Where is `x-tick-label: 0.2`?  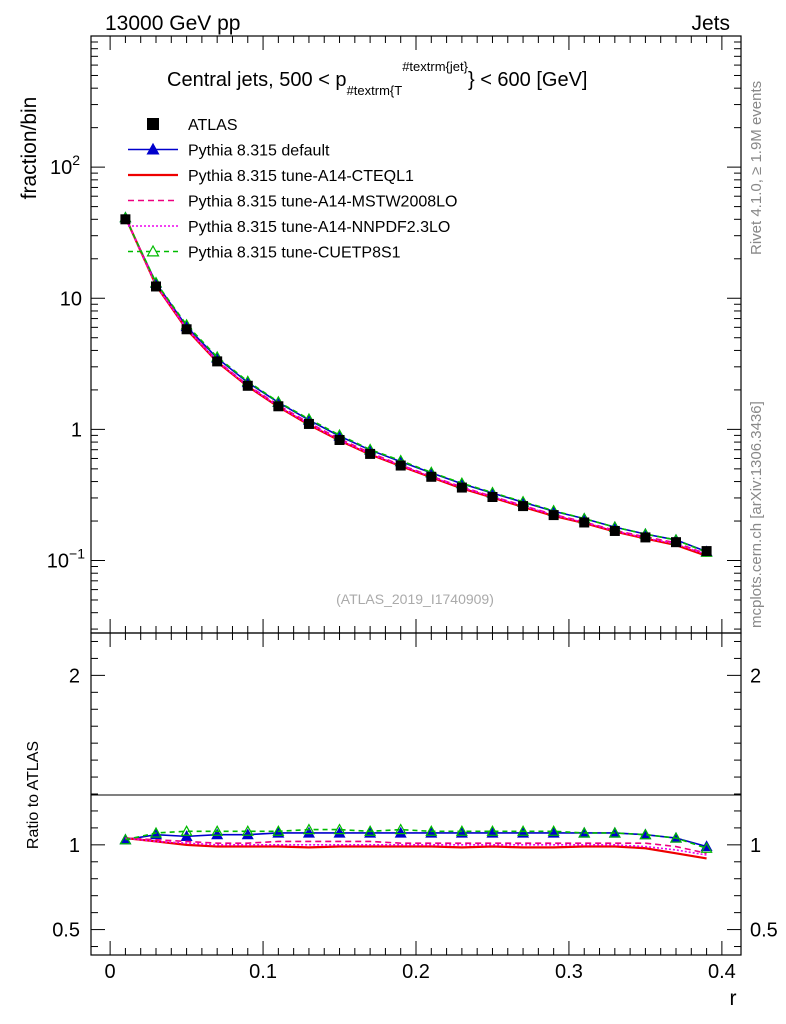 x-tick-label: 0.2 is located at coordinates (416, 972).